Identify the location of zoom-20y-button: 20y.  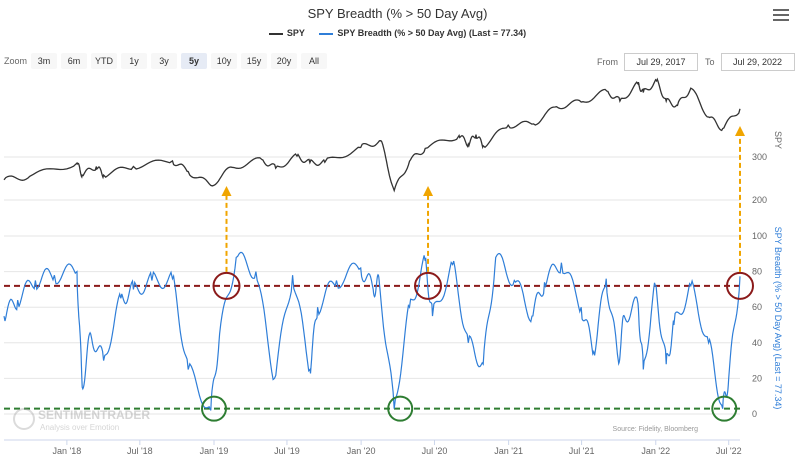
(284, 61).